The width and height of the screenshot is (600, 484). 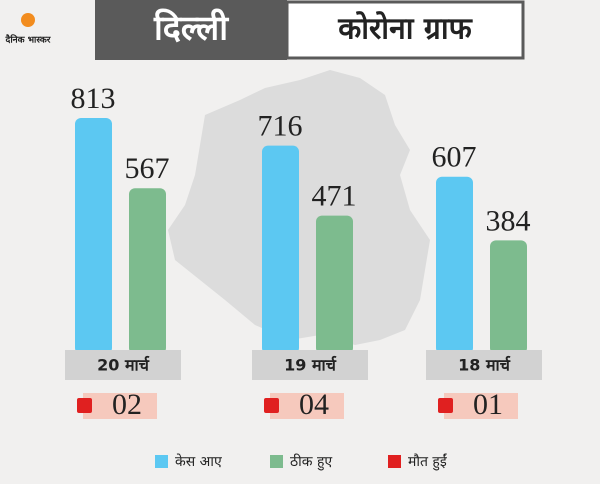 What do you see at coordinates (28, 40) in the screenshot?
I see `logo-text: दैनिक भास्कर` at bounding box center [28, 40].